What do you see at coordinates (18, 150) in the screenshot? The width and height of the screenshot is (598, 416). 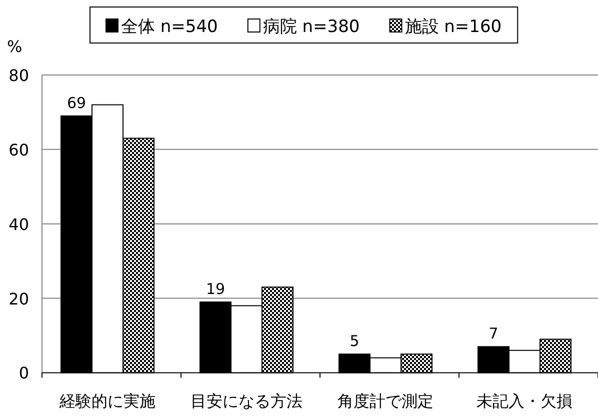 I see `y-tick-label: 60` at bounding box center [18, 150].